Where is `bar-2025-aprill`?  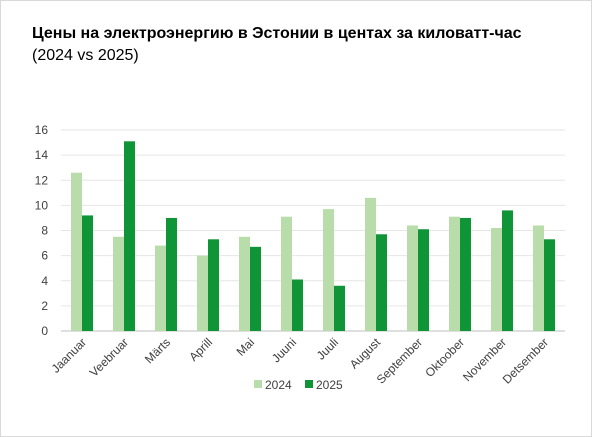 bar-2025-aprill is located at coordinates (213, 285).